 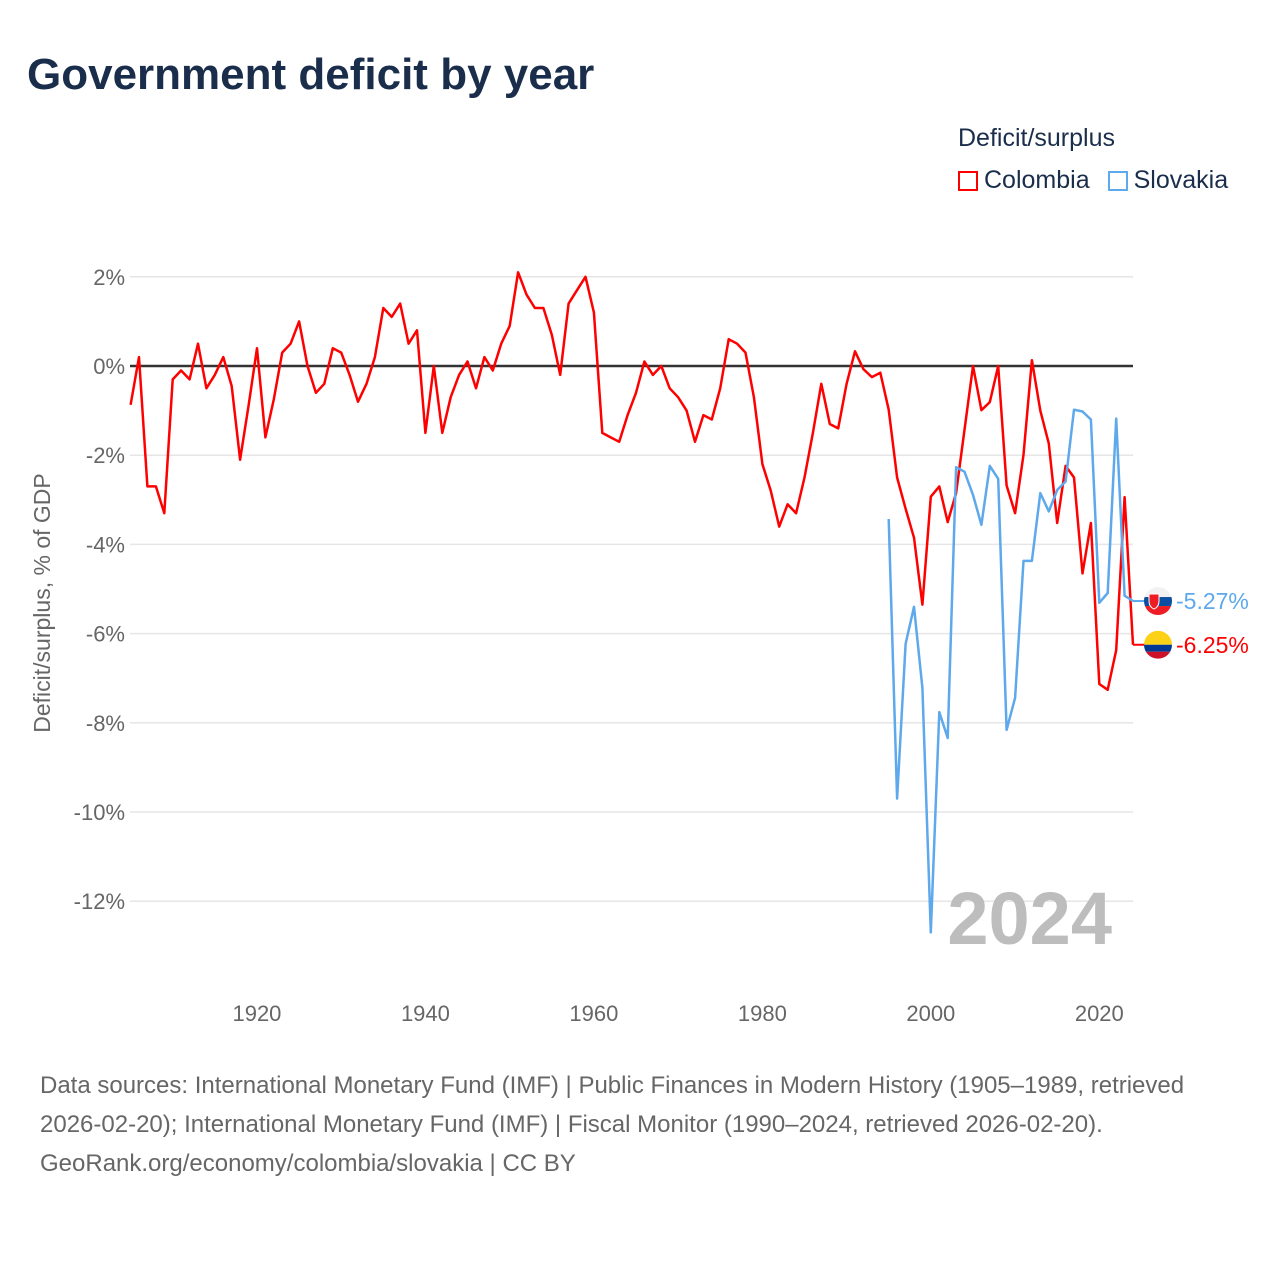 What do you see at coordinates (99, 901) in the screenshot?
I see `y-tick-label: -12%` at bounding box center [99, 901].